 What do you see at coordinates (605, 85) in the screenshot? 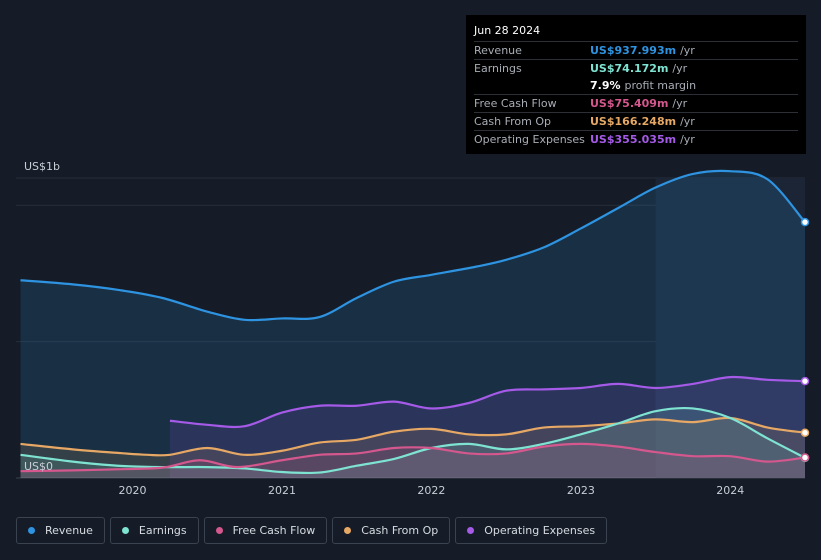
I see `tooltip-row-value: 7.9%` at bounding box center [605, 85].